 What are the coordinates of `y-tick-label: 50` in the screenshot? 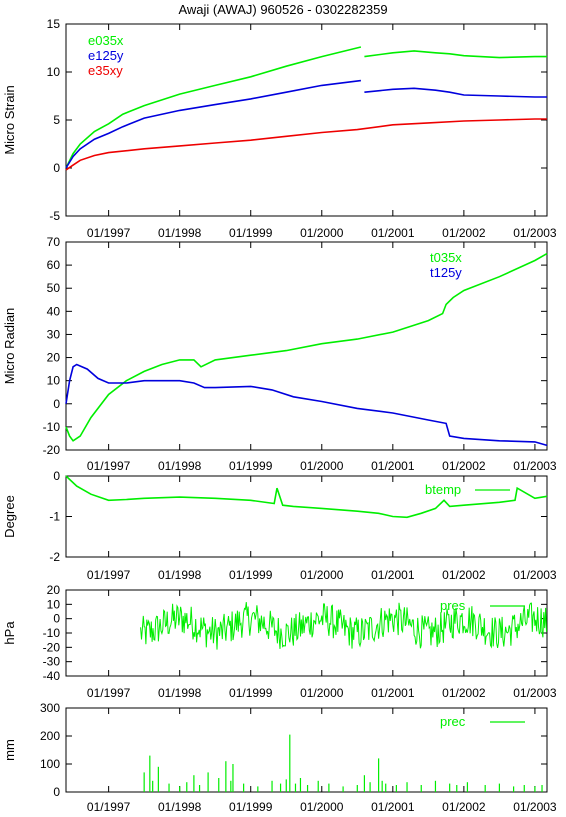 It's located at (54, 288).